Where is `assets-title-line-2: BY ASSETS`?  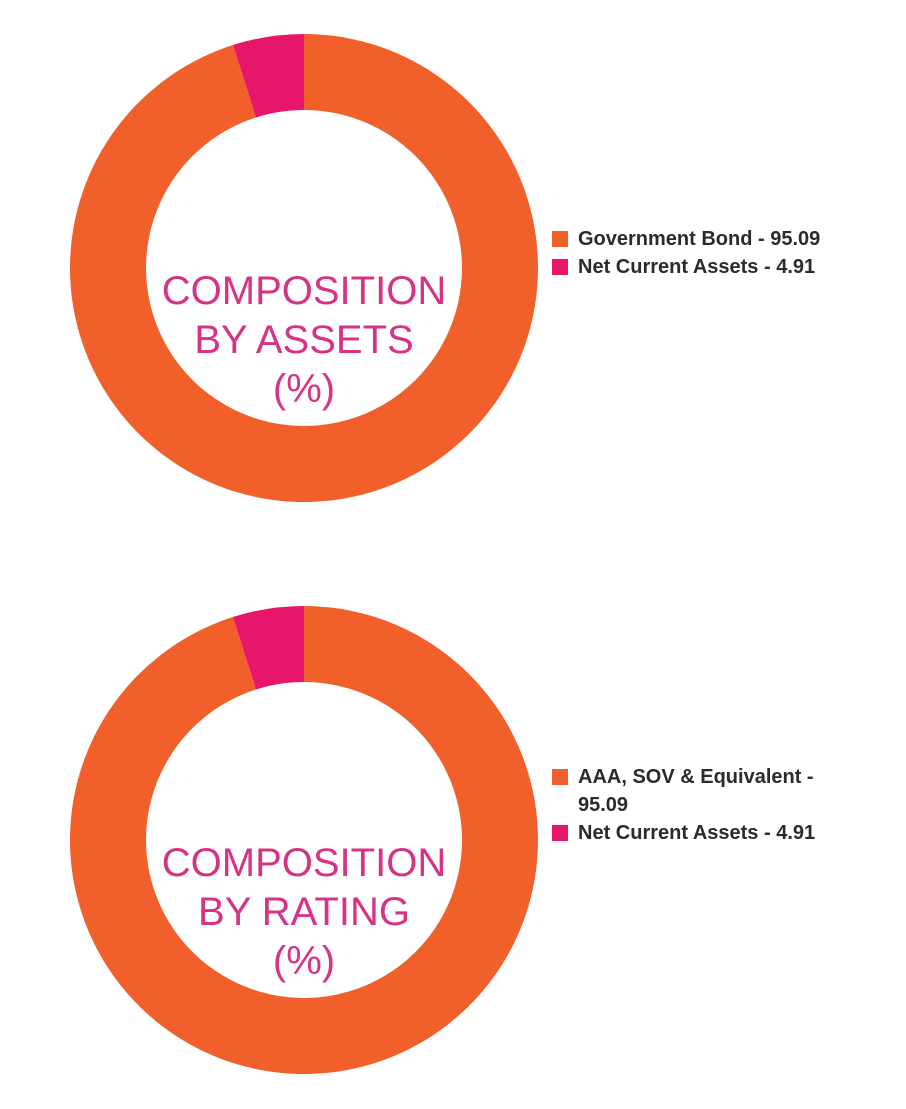
assets-title-line-2: BY ASSETS is located at coordinates (303, 340).